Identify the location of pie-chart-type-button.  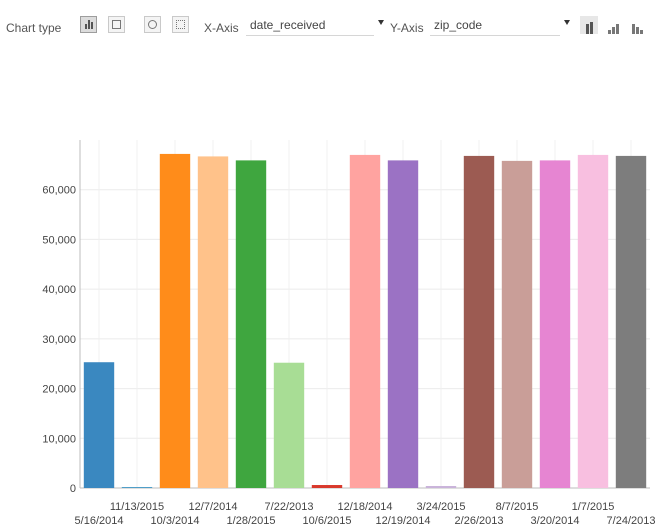
(152, 24).